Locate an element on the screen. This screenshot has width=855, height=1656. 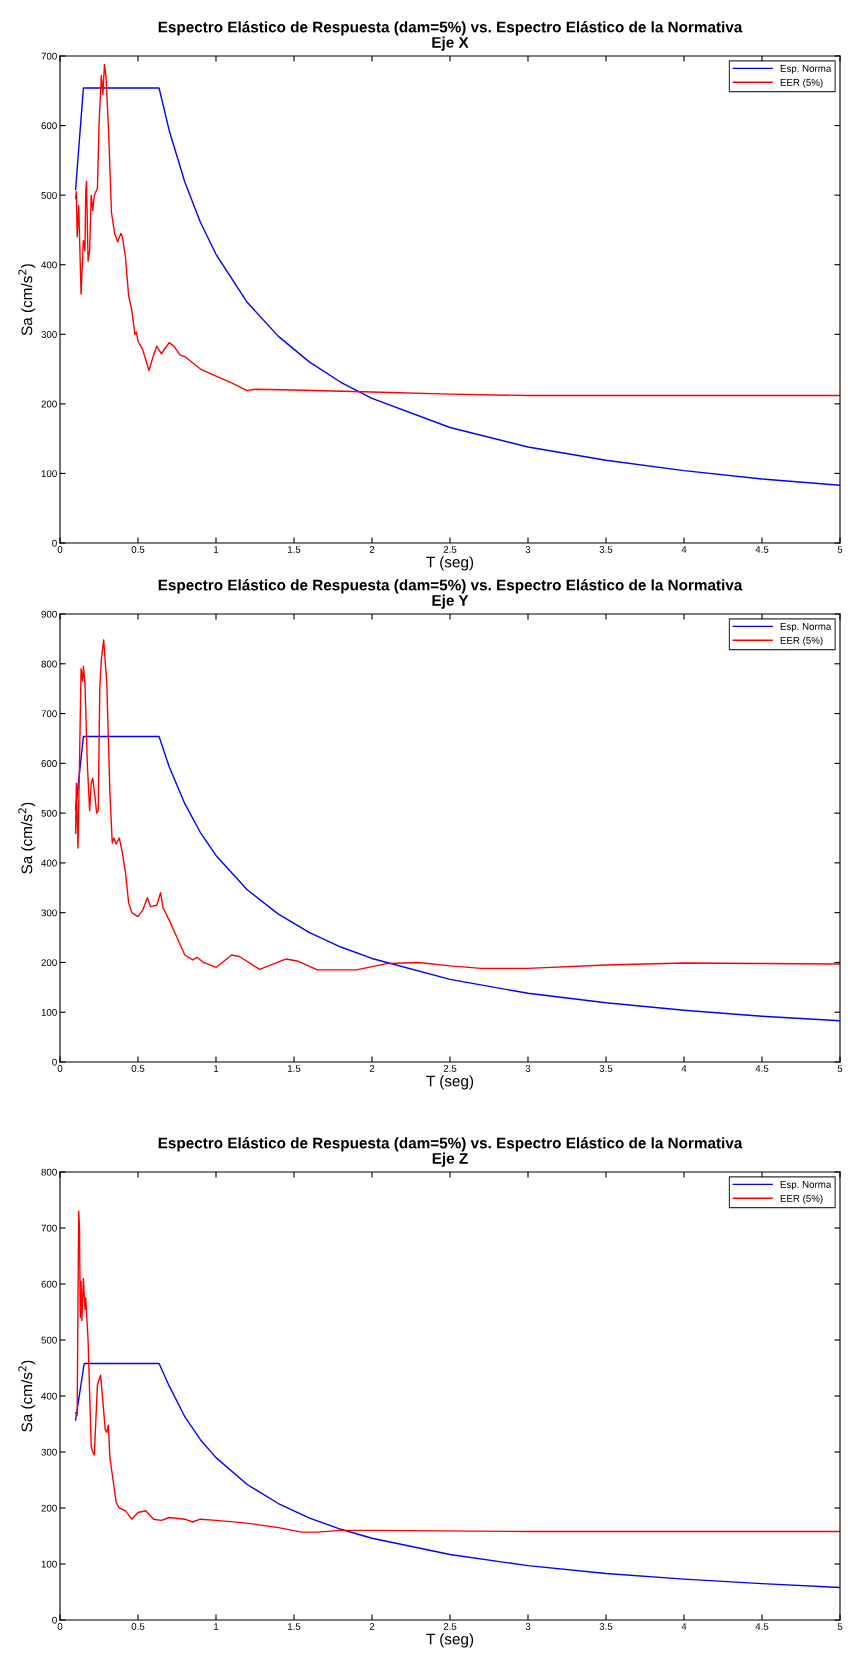
chart-title: Espectro Elástico de Respuesta (dam=5%) vs. Espectro Elástico de la Normativa Eje Y is located at coordinates (450, 594).